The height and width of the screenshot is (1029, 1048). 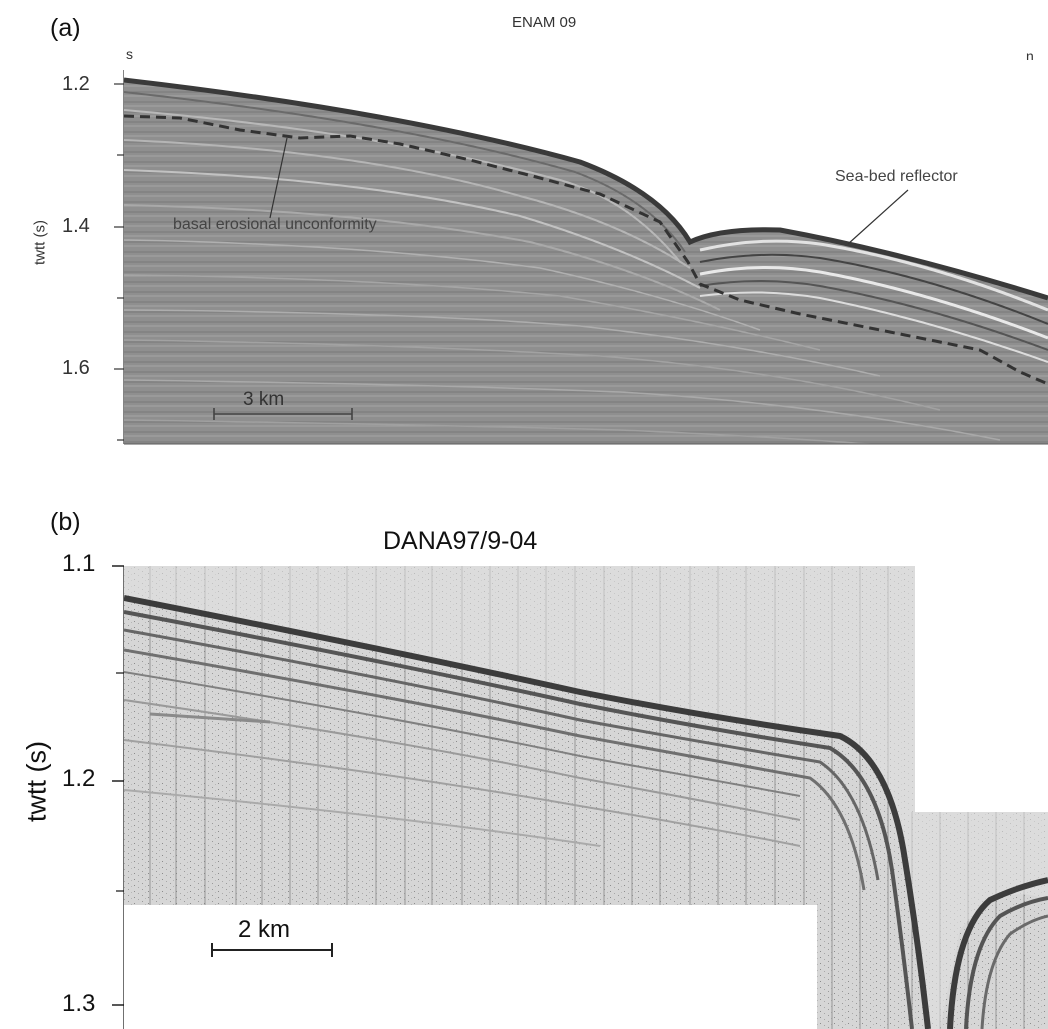 What do you see at coordinates (283, 414) in the screenshot?
I see `panel-a-scale-bar` at bounding box center [283, 414].